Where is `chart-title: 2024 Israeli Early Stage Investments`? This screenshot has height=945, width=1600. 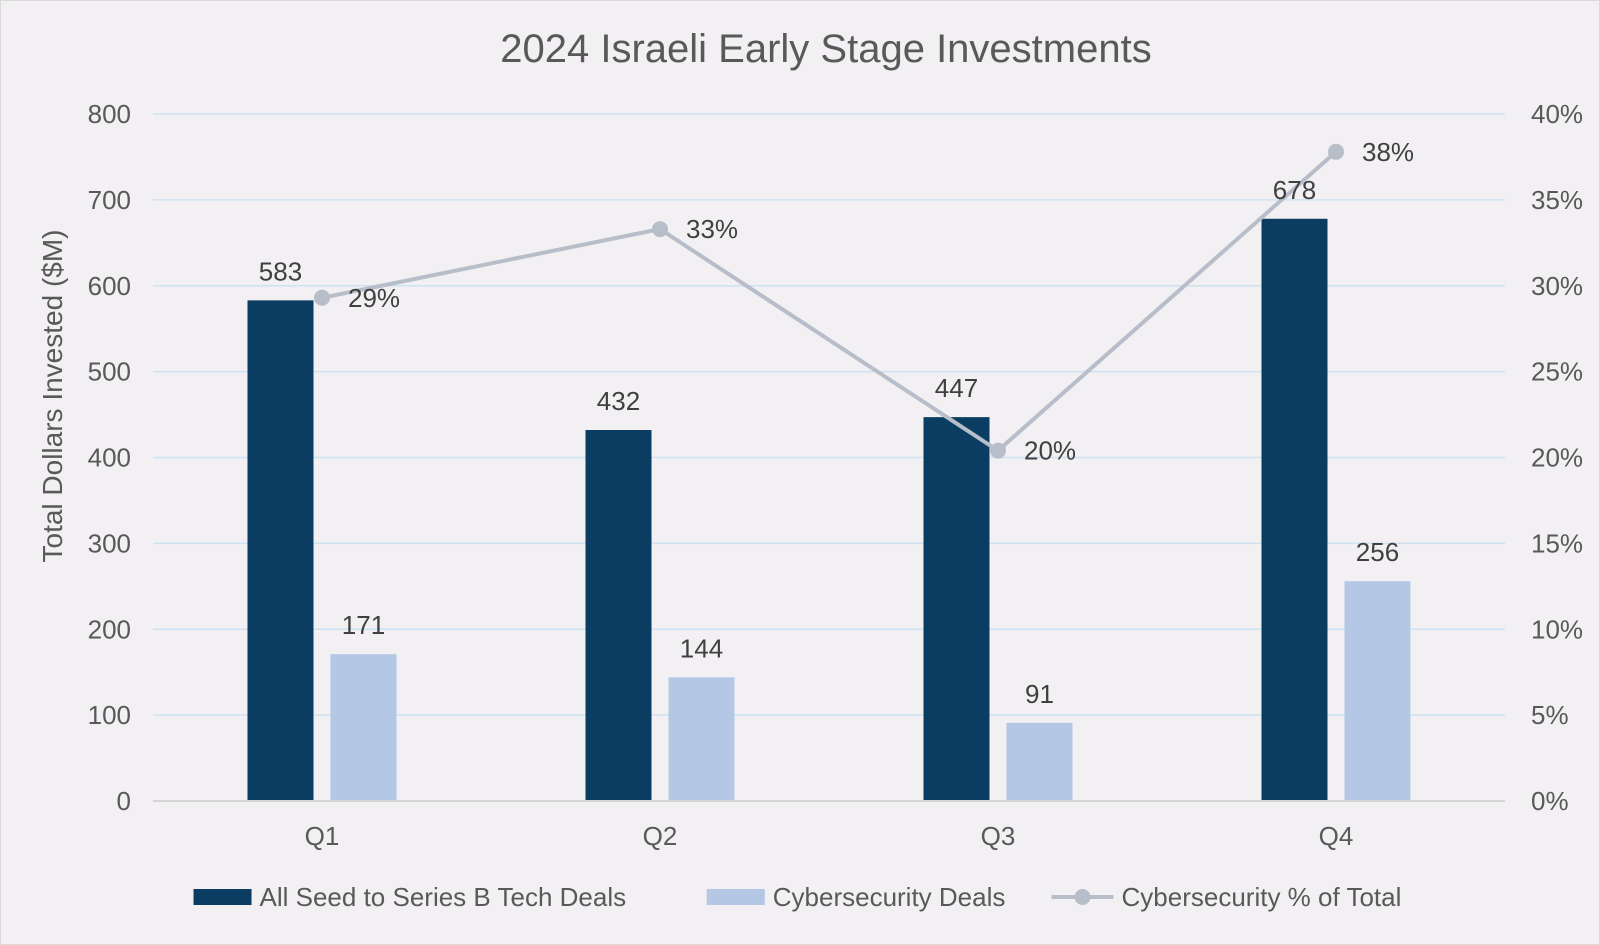 chart-title: 2024 Israeli Early Stage Investments is located at coordinates (825, 49).